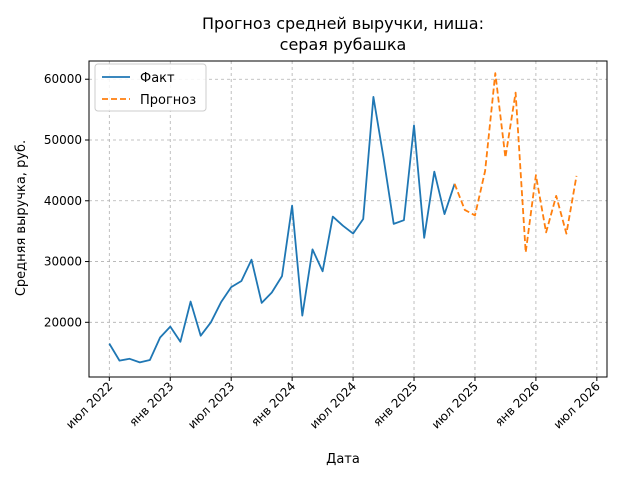  What do you see at coordinates (63, 262) in the screenshot?
I see `y-tick-label: 30000` at bounding box center [63, 262].